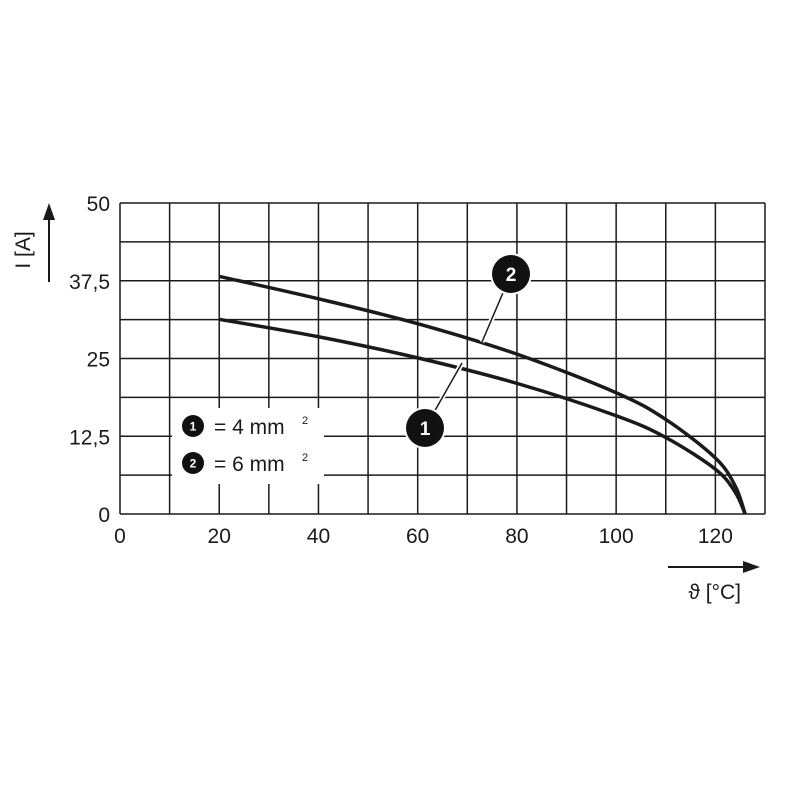 The width and height of the screenshot is (800, 800). Describe the element at coordinates (49, 211) in the screenshot. I see `y-axis-arrowhead` at that location.